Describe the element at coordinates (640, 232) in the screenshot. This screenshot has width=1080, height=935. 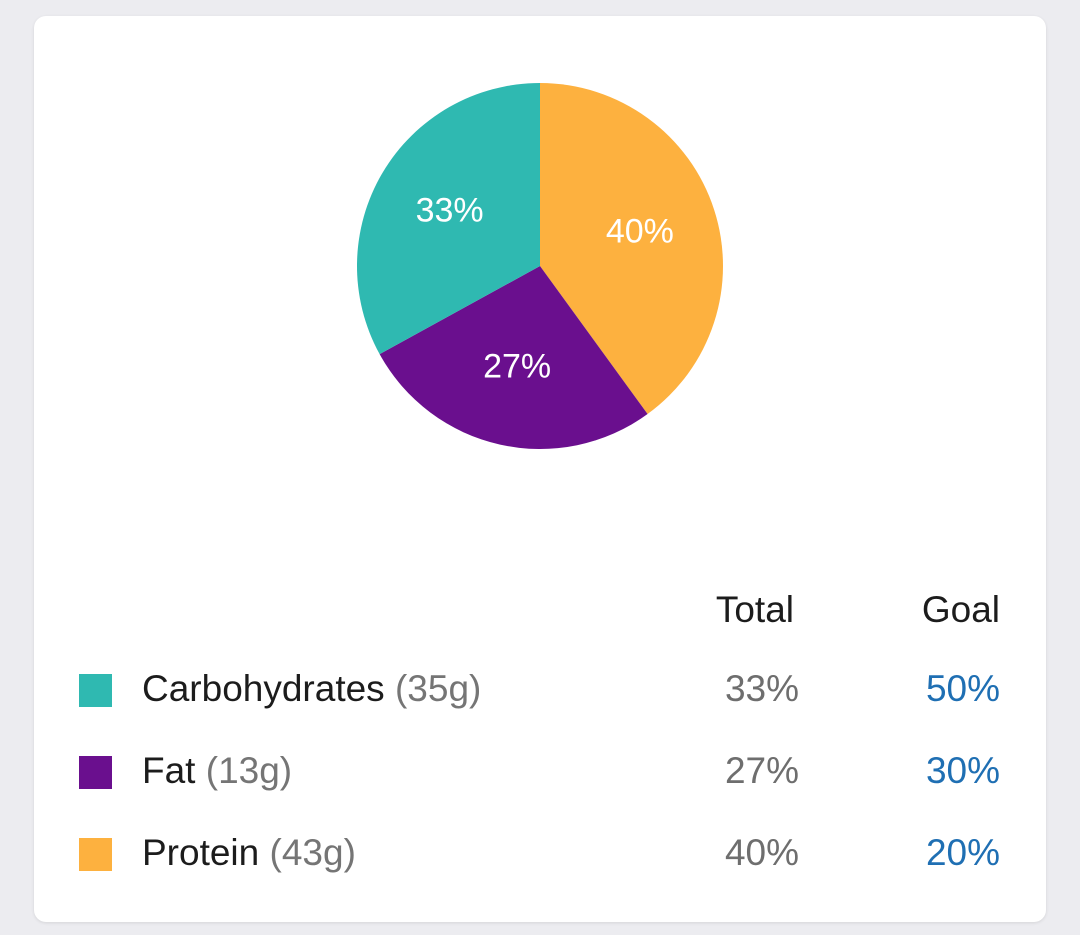
I see `pie-label-protein: 40%` at that location.